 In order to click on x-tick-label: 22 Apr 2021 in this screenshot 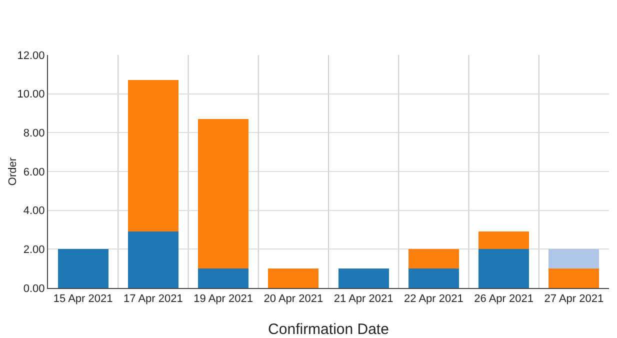, I will do `click(434, 299)`.